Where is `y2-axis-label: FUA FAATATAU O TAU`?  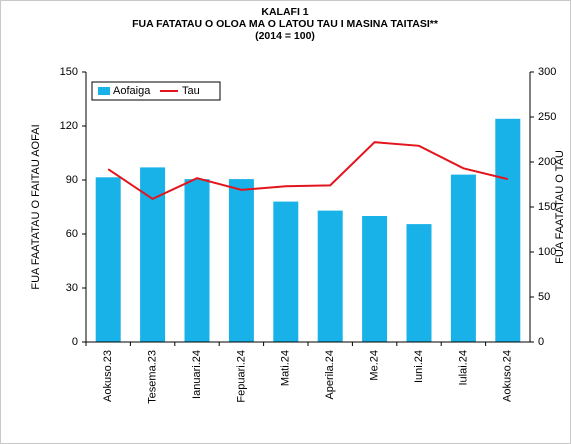 y2-axis-label: FUA FAATATAU O TAU is located at coordinates (560, 207).